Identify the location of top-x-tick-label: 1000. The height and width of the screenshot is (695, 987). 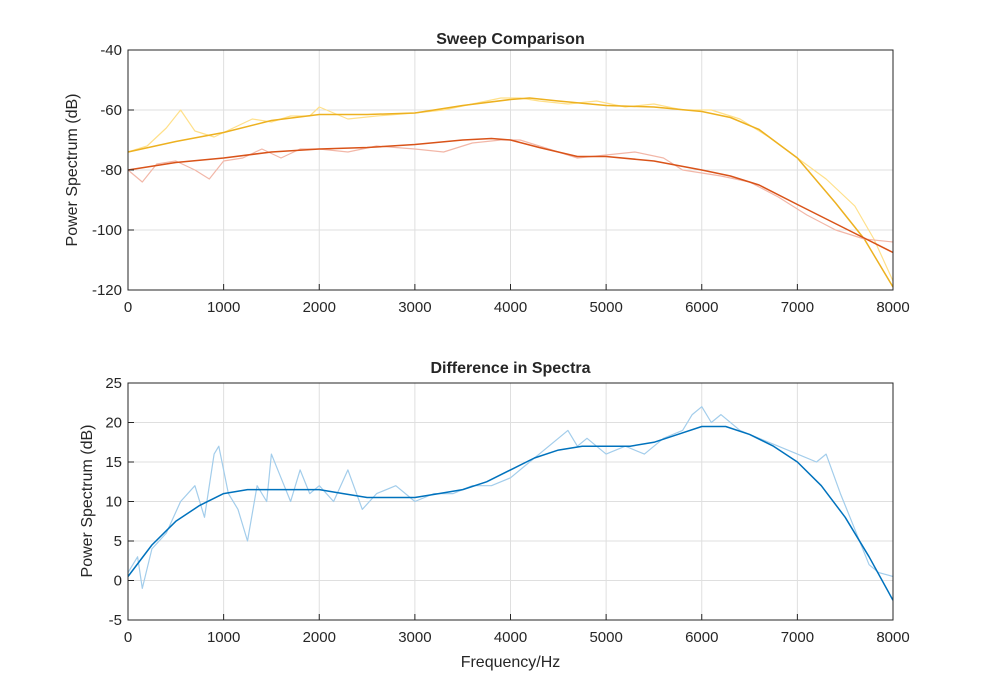
(223, 307).